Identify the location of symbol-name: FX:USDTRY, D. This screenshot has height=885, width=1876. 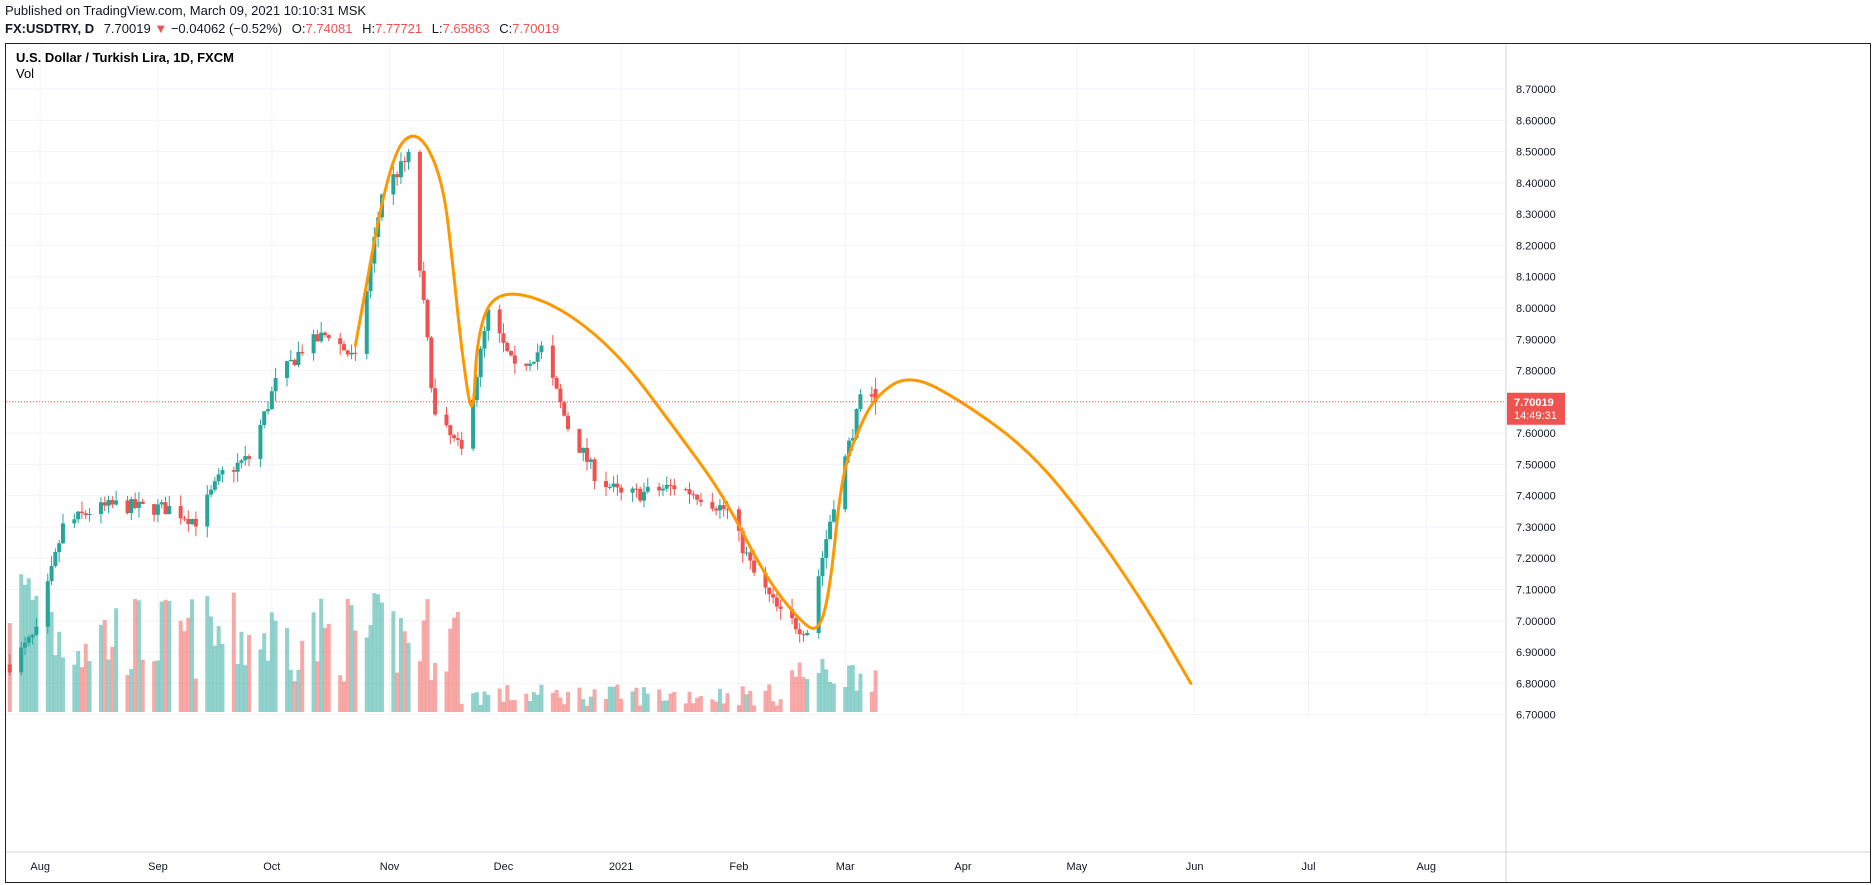
(50, 28).